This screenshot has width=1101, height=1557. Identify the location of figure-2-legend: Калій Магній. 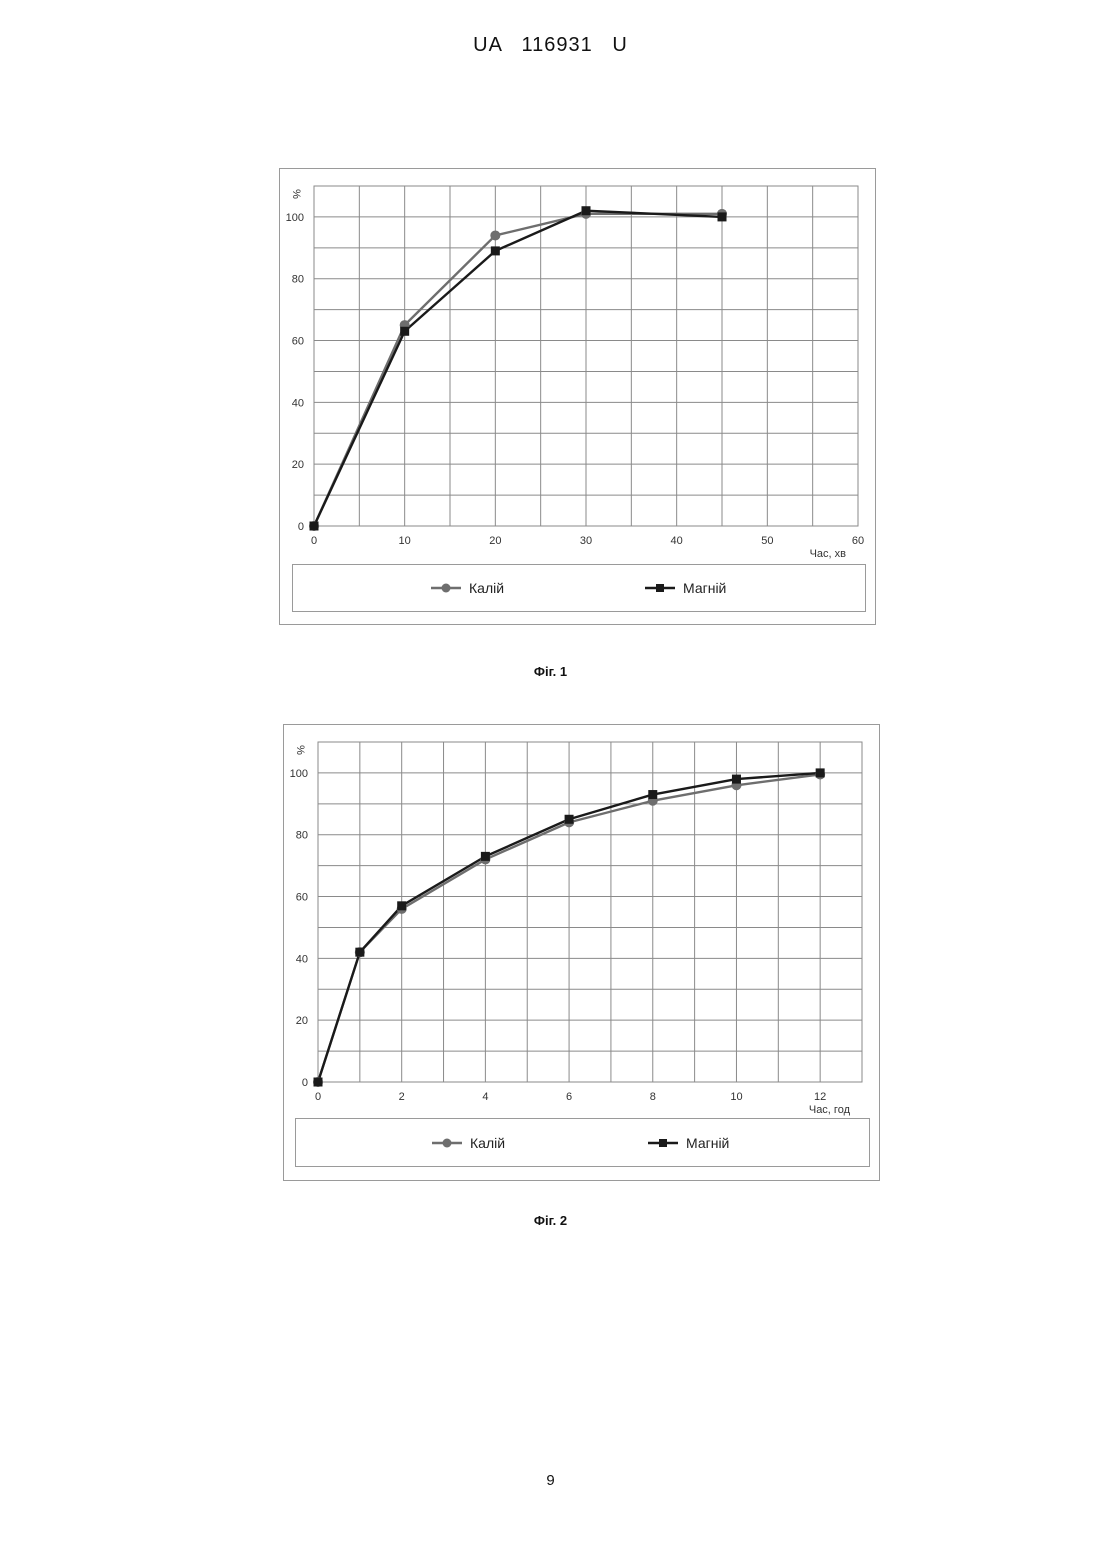
(582, 1142).